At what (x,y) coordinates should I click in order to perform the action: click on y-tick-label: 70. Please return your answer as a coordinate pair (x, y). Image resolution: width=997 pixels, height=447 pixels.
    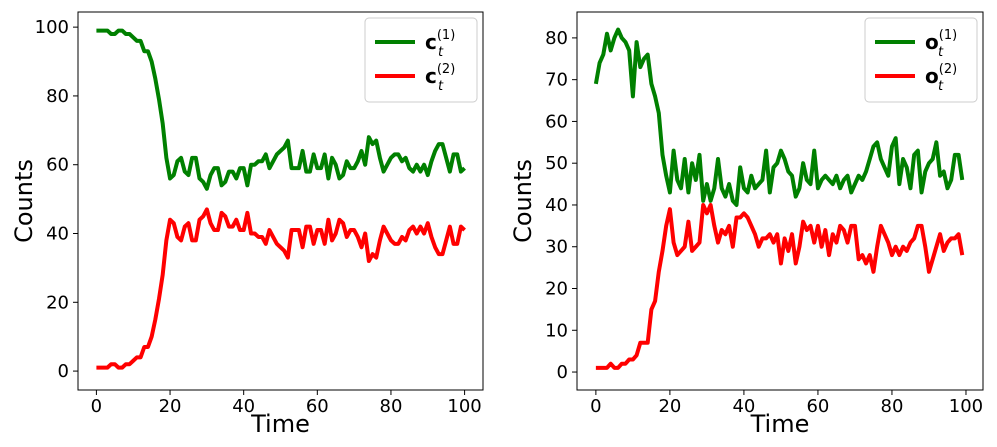
    Looking at the image, I should click on (556, 80).